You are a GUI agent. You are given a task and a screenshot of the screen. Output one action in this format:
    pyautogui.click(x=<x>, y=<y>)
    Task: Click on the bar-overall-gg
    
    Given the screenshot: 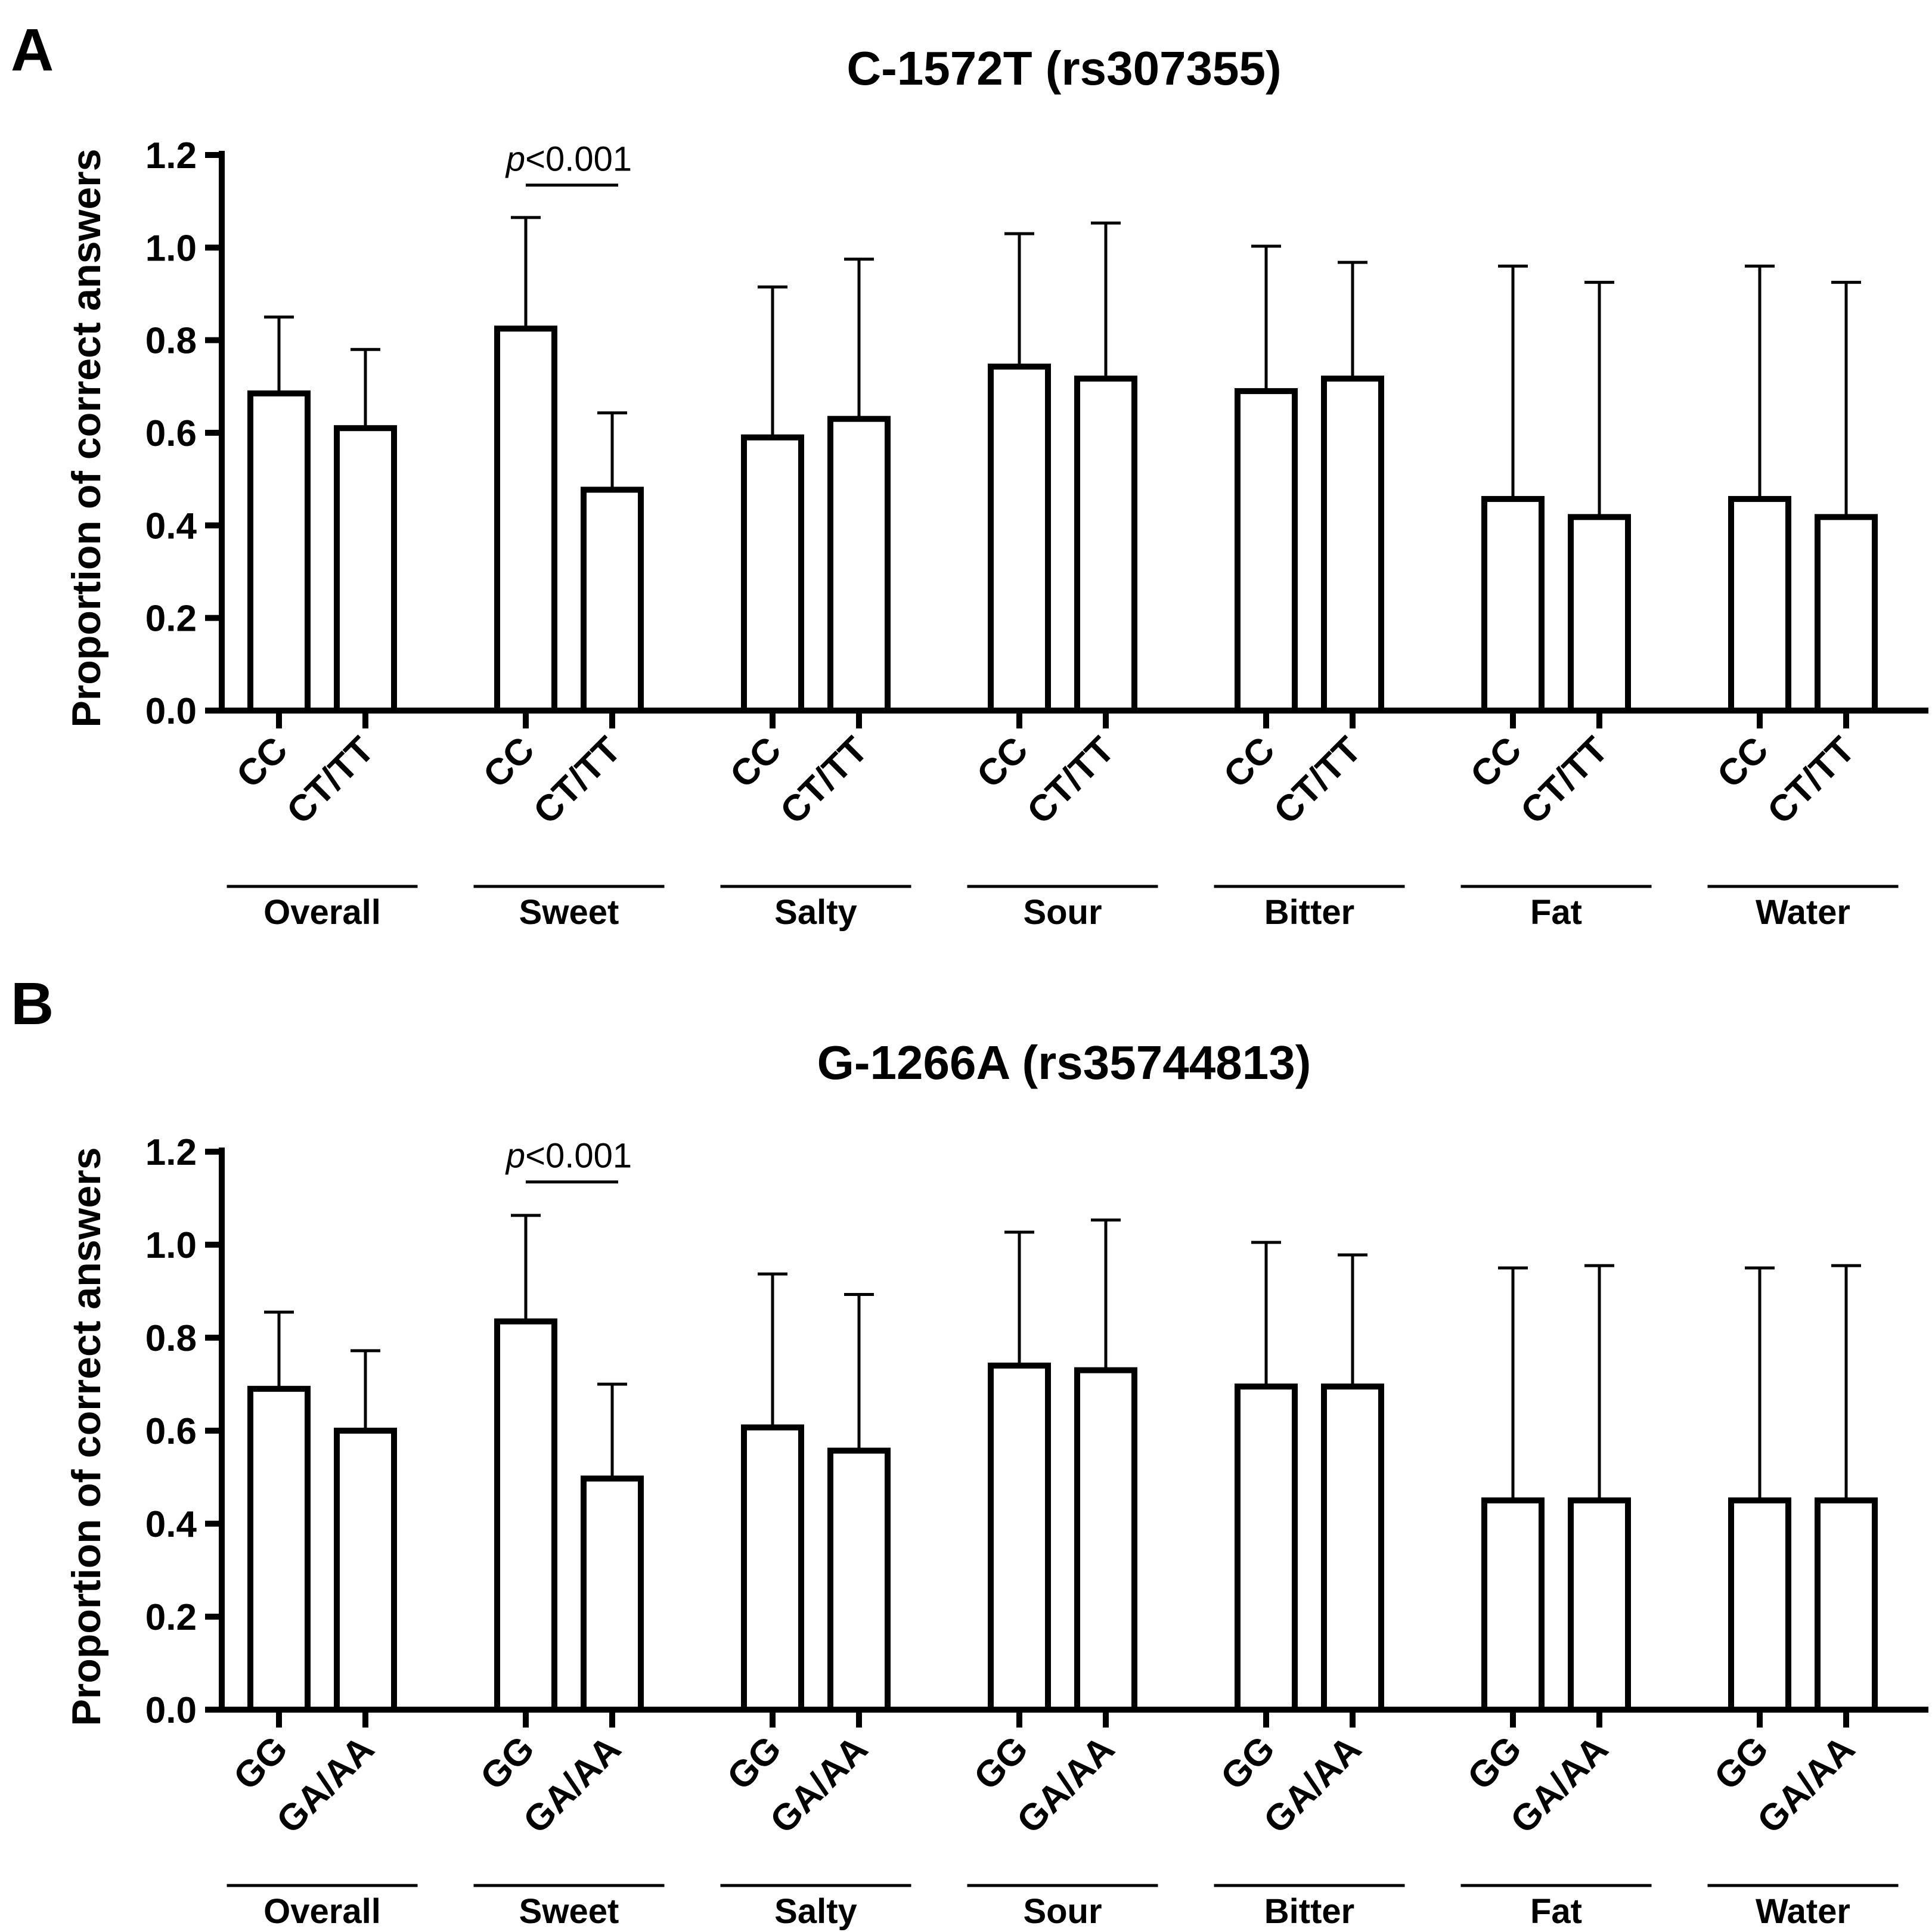 What is the action you would take?
    pyautogui.click(x=279, y=1549)
    